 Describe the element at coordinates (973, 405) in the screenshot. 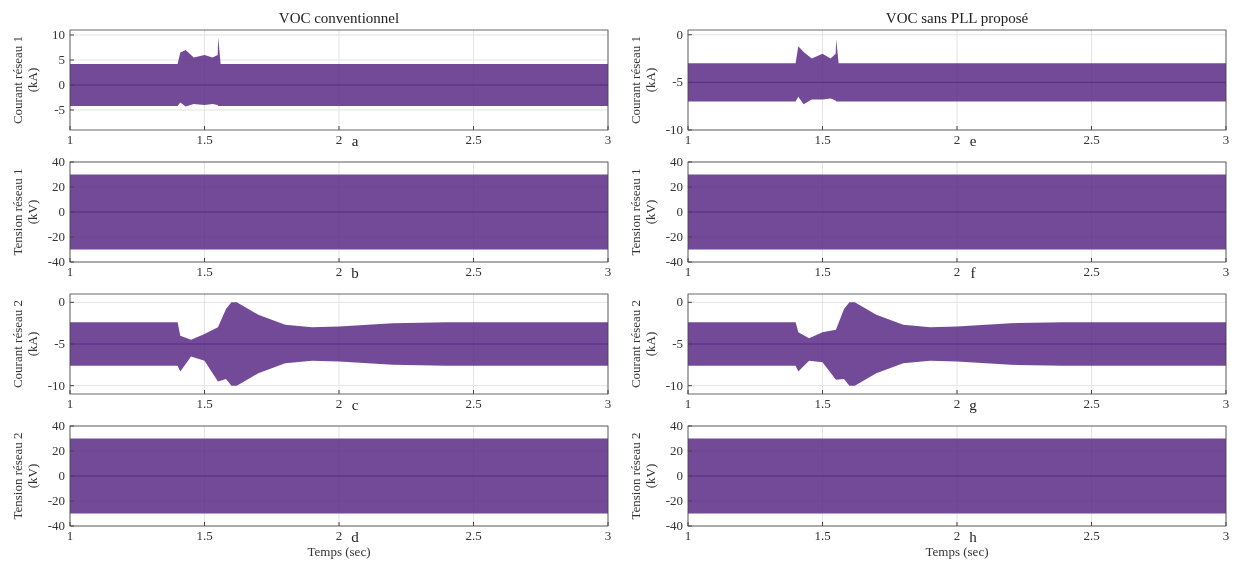

I see `text: g` at that location.